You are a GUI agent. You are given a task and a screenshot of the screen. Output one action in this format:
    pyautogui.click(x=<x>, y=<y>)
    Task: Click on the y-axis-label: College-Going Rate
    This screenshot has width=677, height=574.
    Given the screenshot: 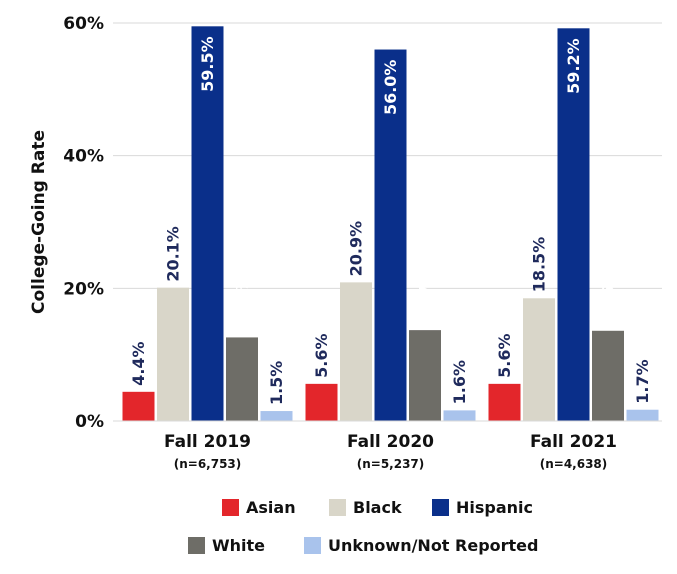 What is the action you would take?
    pyautogui.click(x=39, y=222)
    